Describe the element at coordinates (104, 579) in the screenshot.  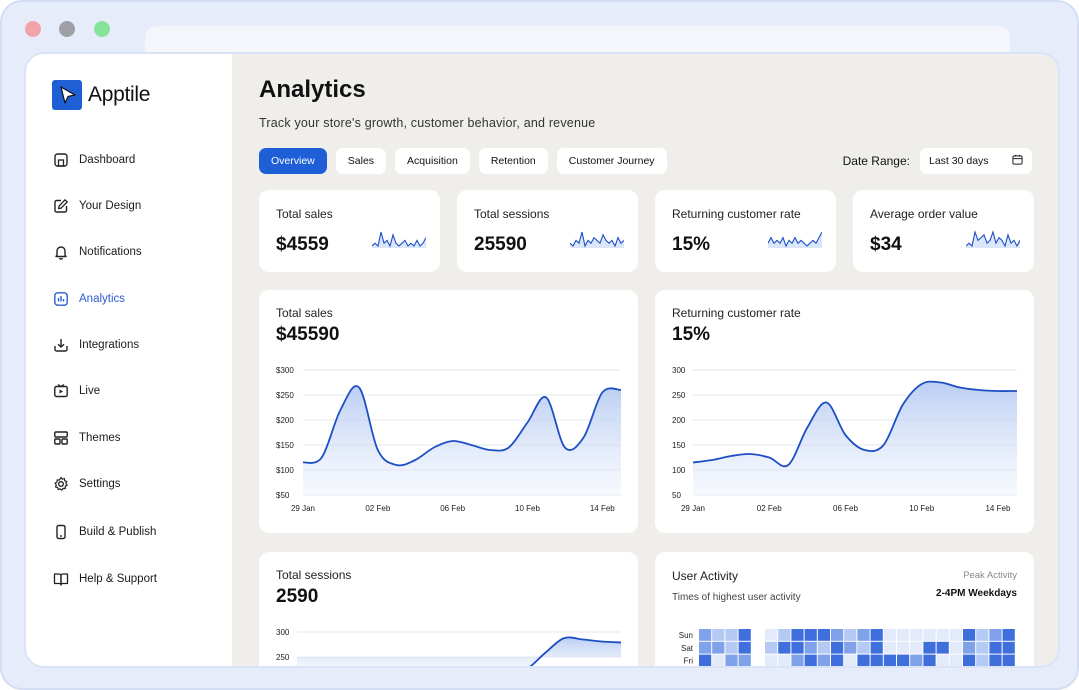
I see `sidebar-item-help-support: Help & Support` at that location.